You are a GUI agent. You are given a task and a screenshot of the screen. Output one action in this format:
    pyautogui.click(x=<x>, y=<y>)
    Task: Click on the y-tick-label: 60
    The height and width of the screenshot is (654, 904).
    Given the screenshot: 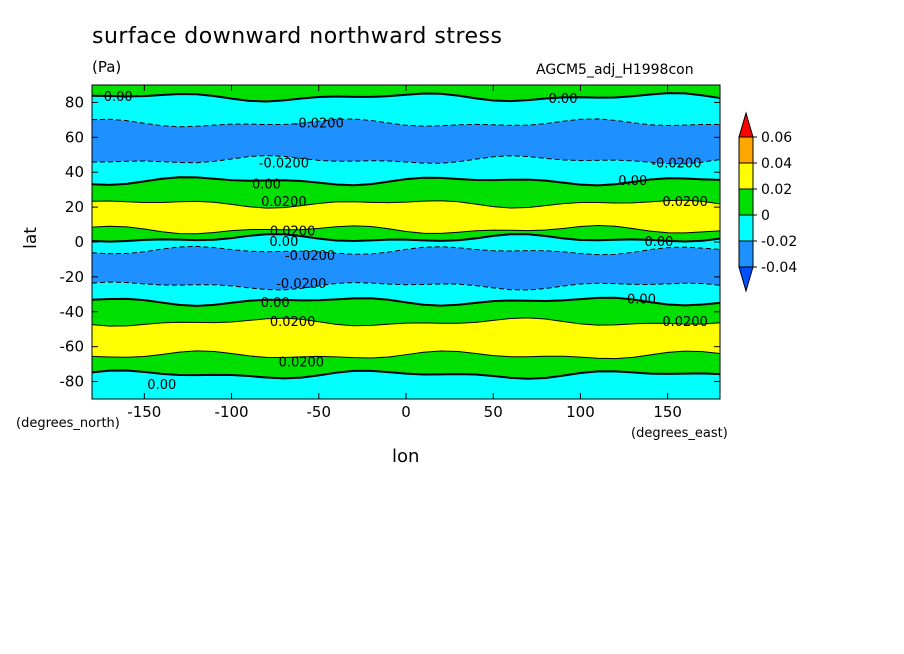 What is the action you would take?
    pyautogui.click(x=74, y=137)
    